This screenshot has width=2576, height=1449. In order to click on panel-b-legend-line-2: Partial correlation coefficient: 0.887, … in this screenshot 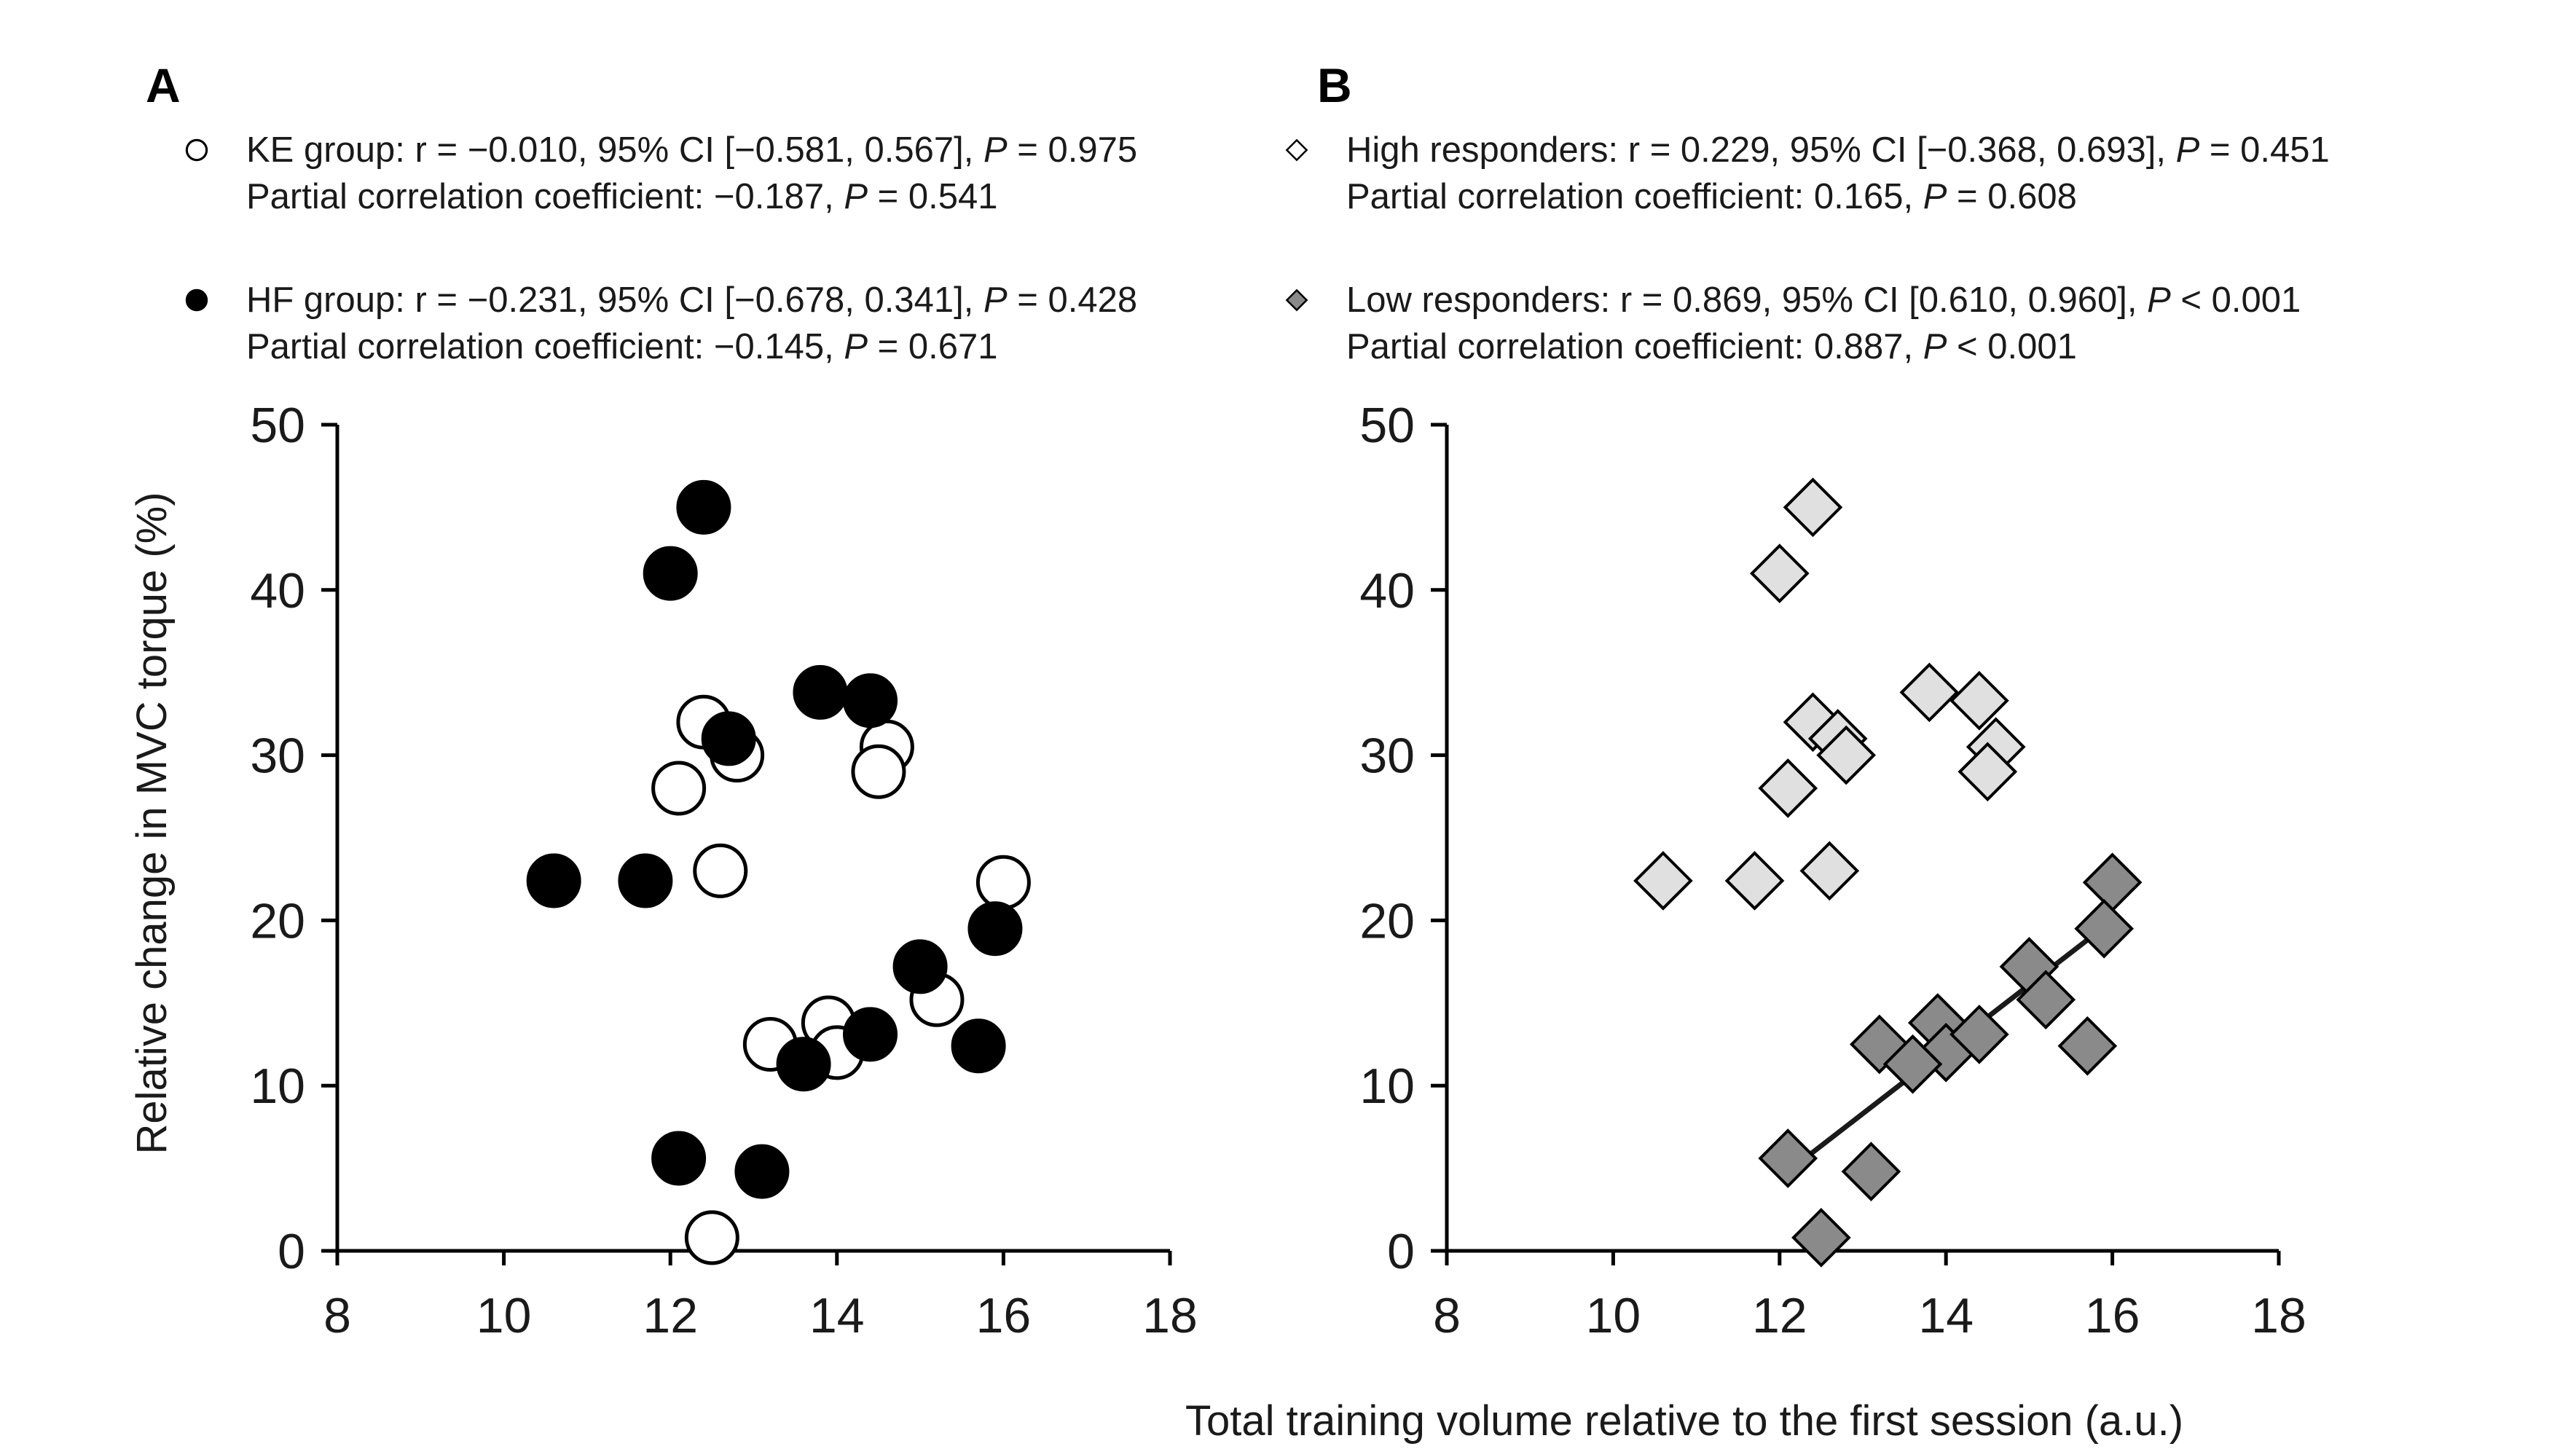, I will do `click(1711, 346)`.